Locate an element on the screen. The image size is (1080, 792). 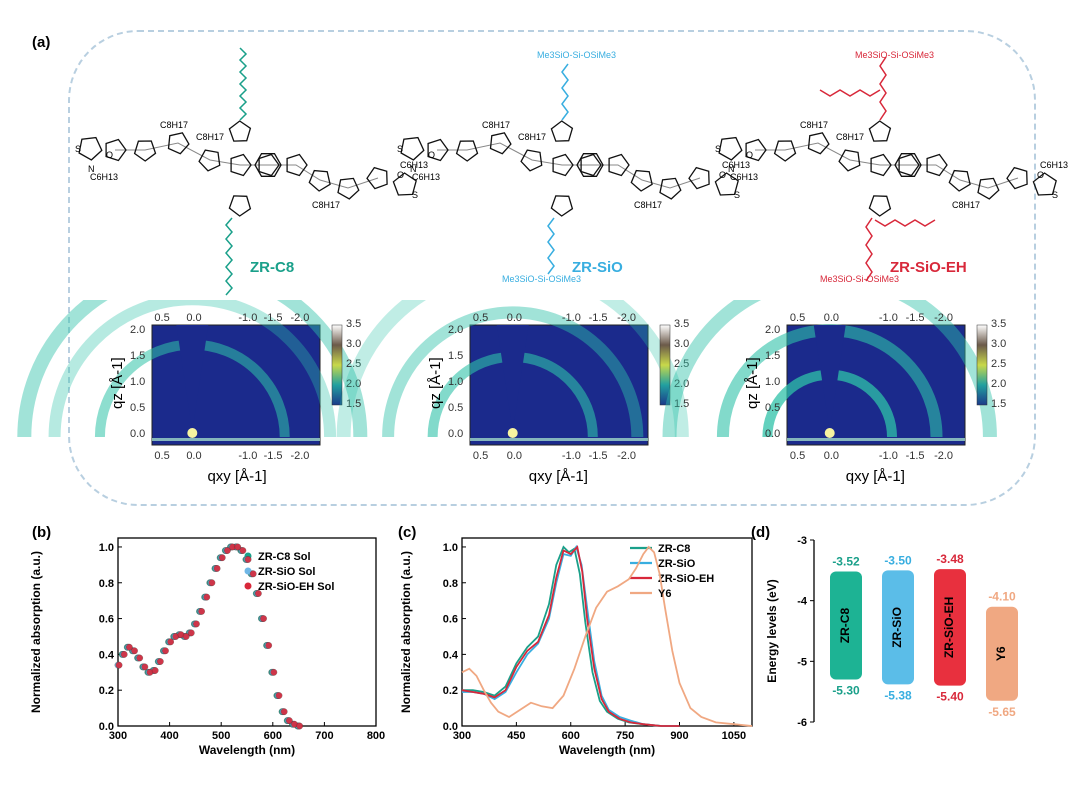
x-tick-label-top: 0.0 is located at coordinates (831, 318).